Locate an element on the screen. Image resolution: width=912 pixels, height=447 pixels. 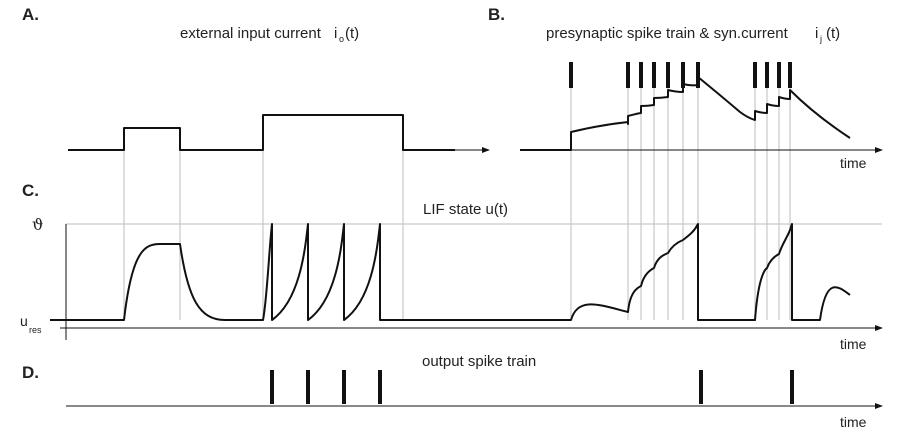
input-current-trace is located at coordinates (261, 132).